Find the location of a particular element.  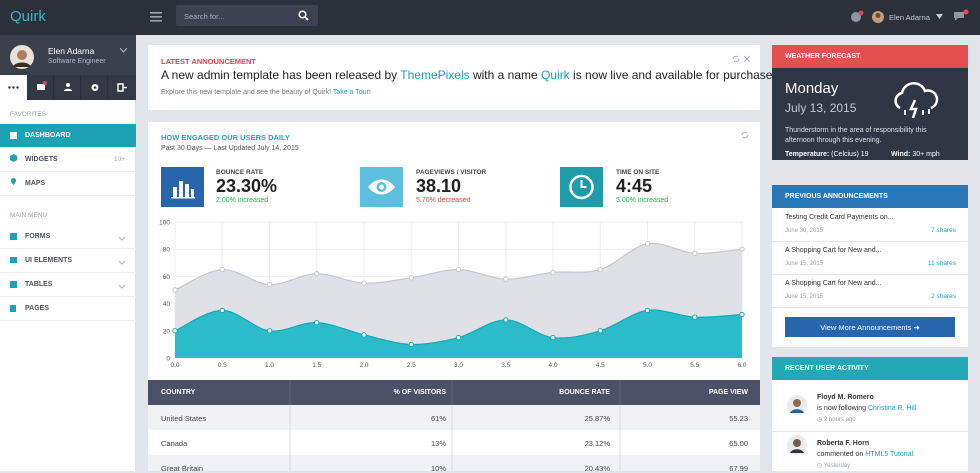

announcement-date: June 15, 2015 is located at coordinates (804, 264).